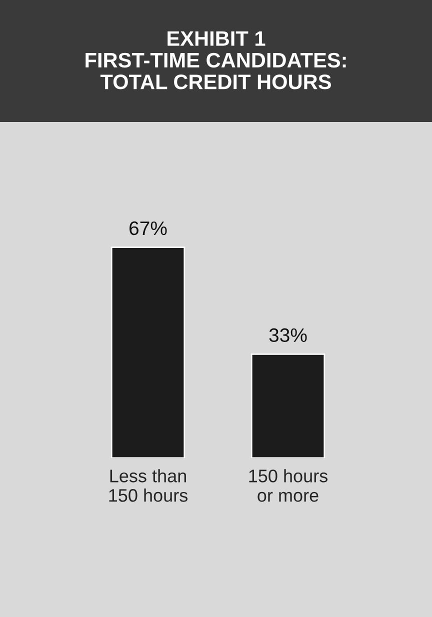  Describe the element at coordinates (288, 335) in the screenshot. I see `data-label: 33%` at that location.